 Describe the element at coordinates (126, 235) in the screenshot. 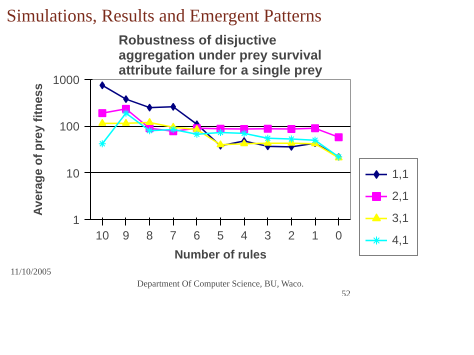

I see `x-tick-label: 9` at that location.